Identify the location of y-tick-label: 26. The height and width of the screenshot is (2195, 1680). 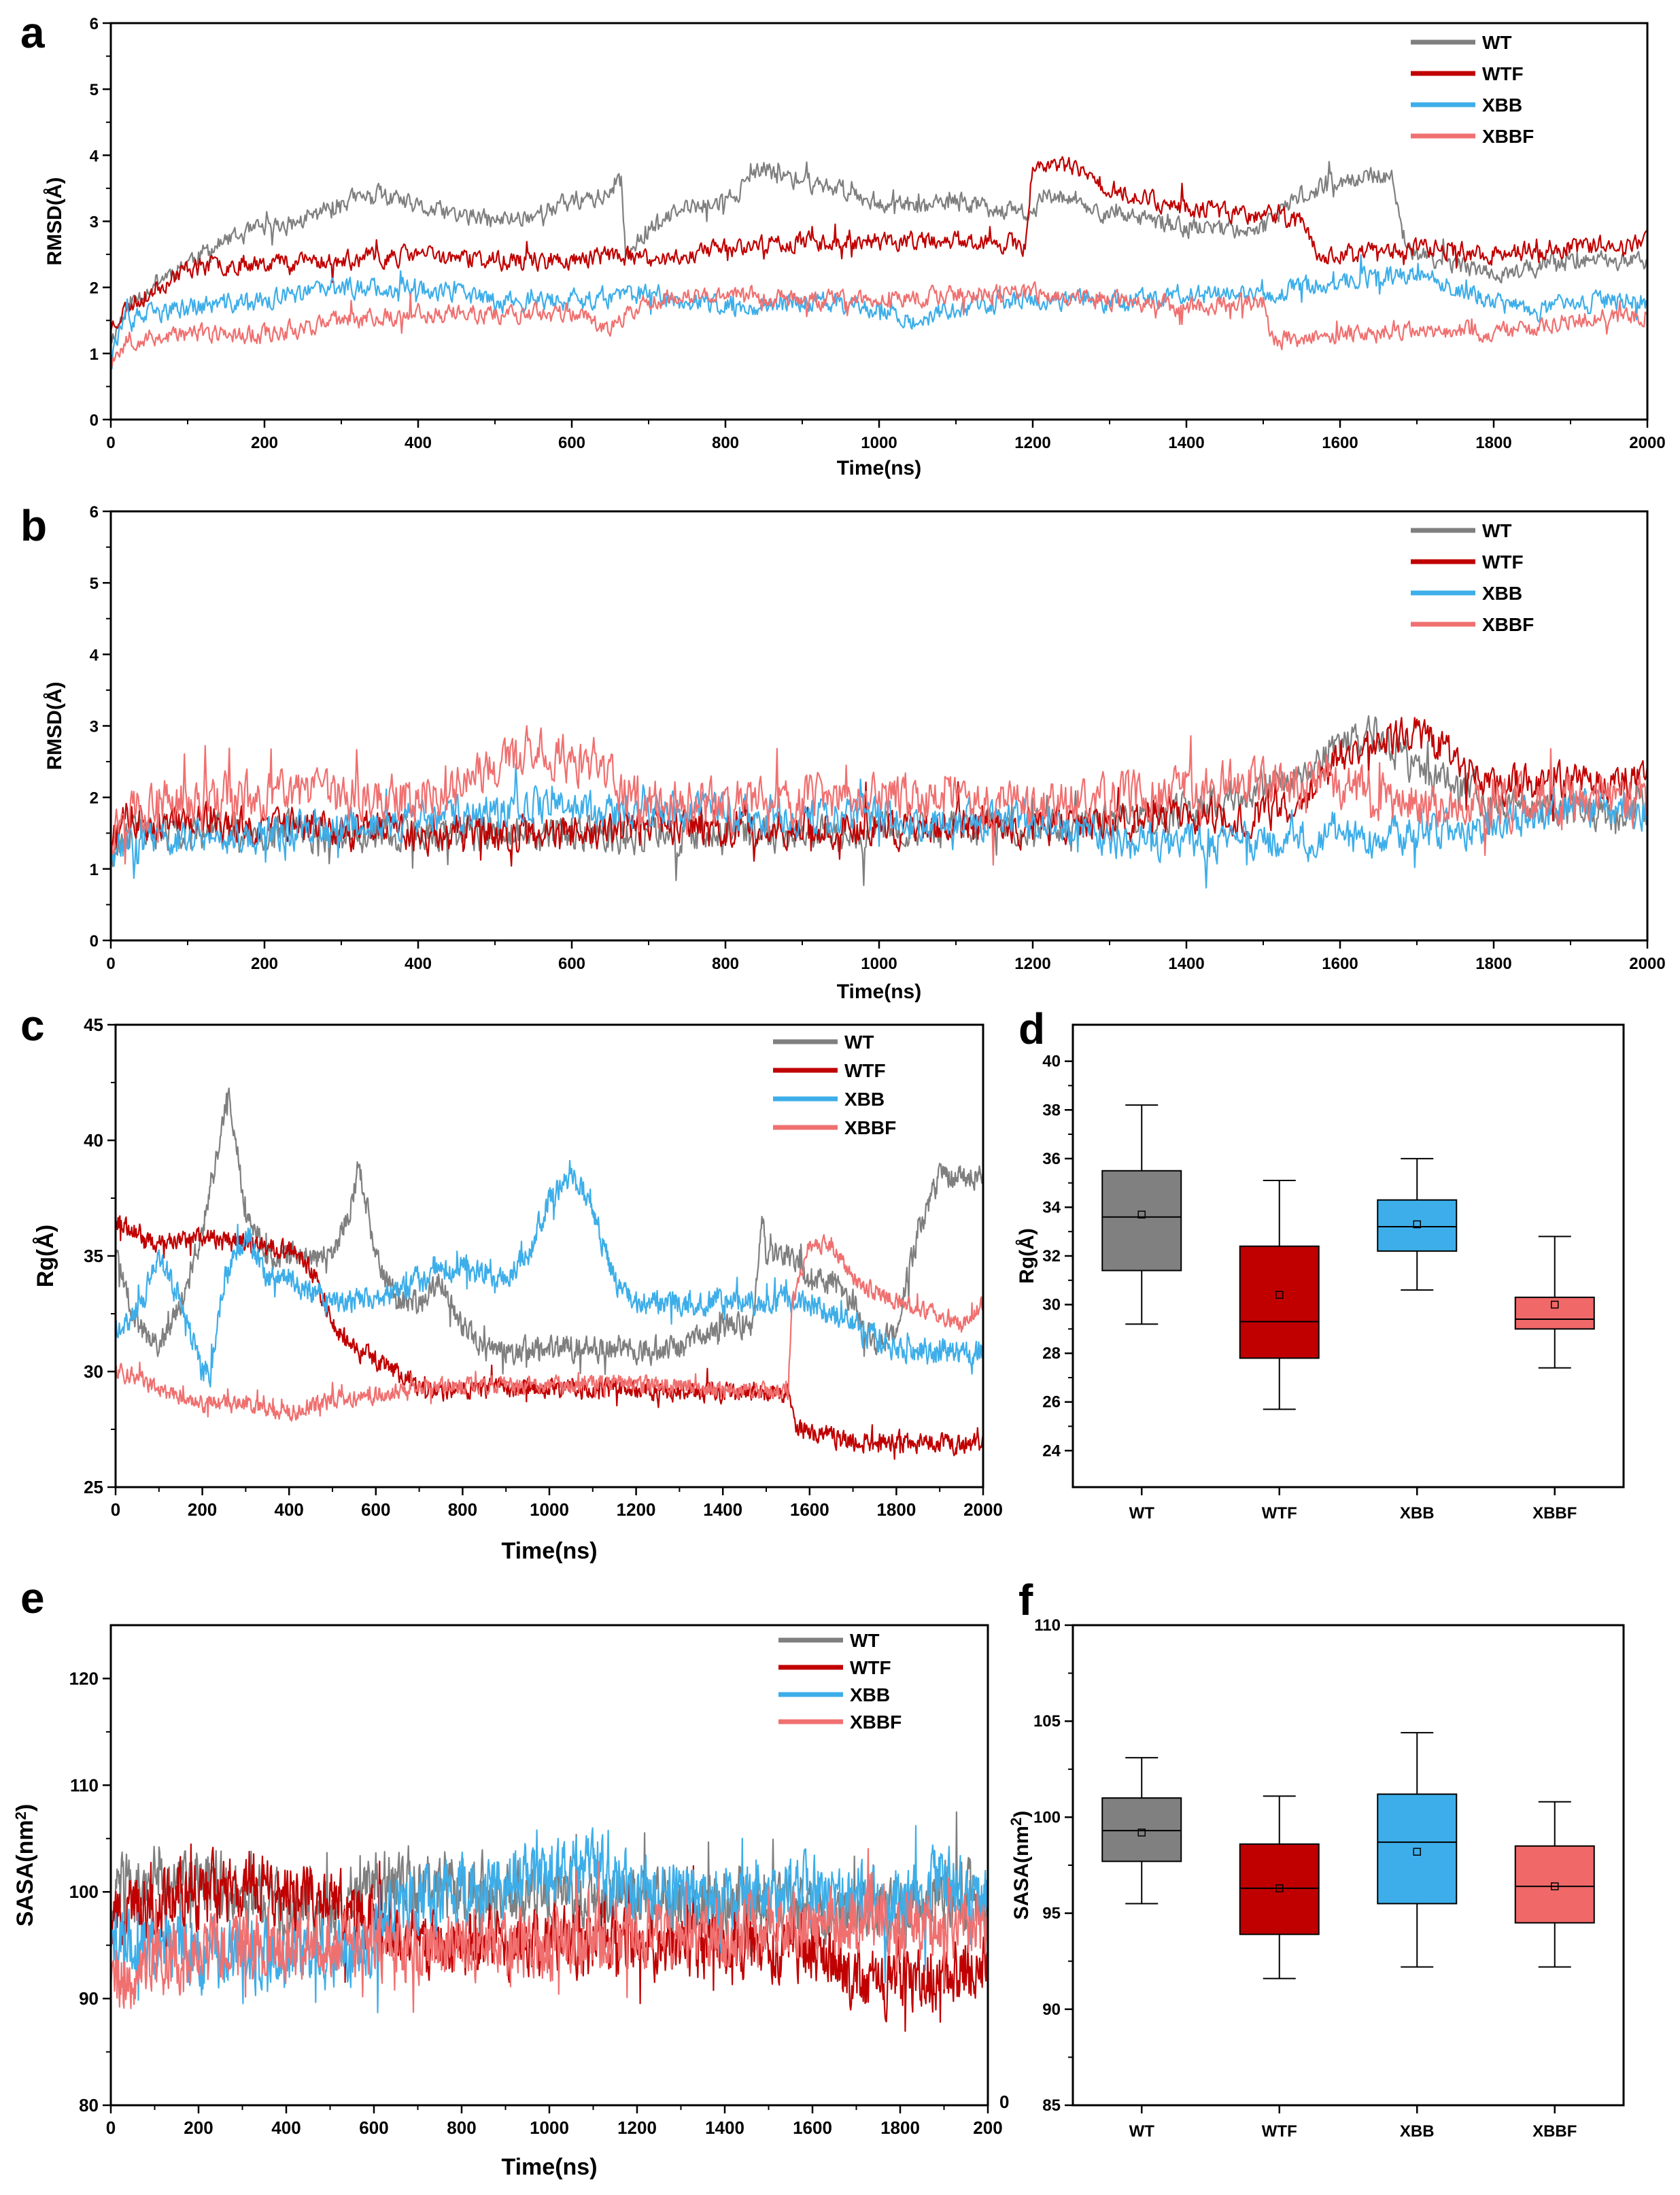
(1052, 1402).